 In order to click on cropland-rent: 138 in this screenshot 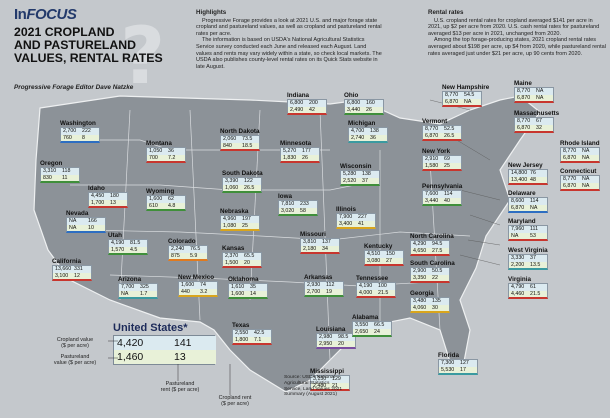, I will do `click(369, 174)`.